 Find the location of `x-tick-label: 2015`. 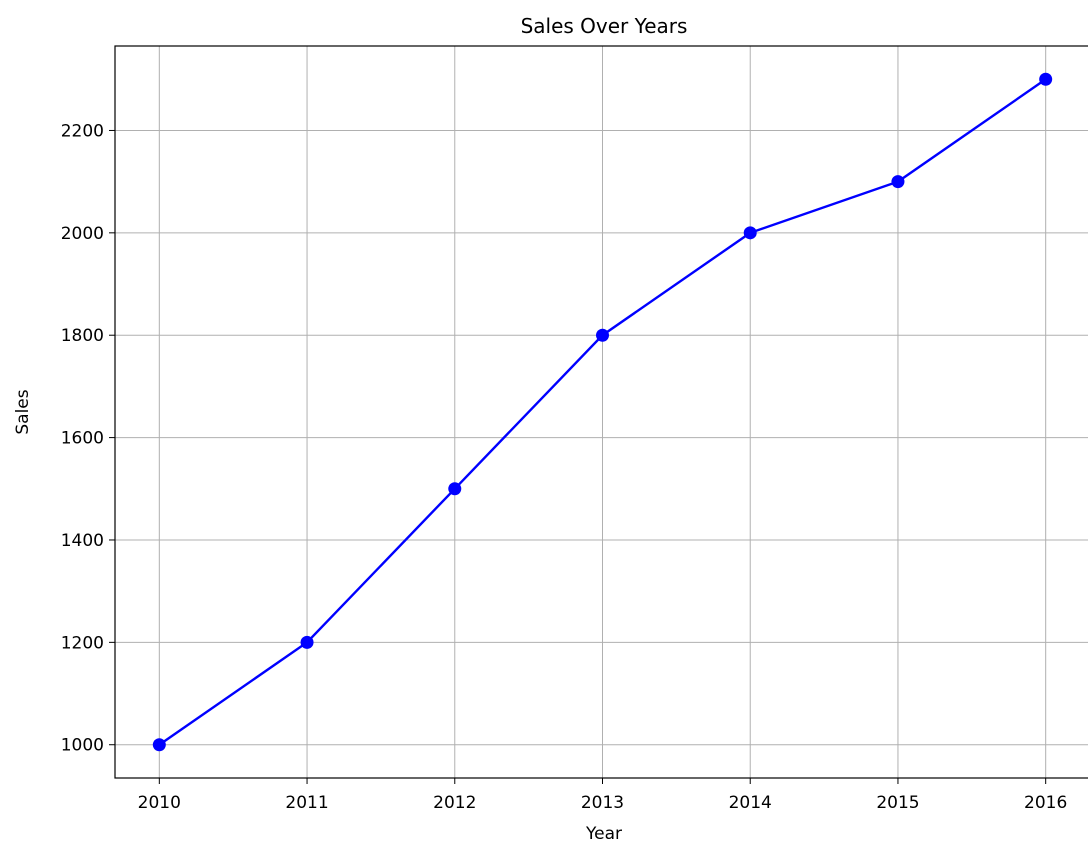

x-tick-label: 2015 is located at coordinates (897, 803).